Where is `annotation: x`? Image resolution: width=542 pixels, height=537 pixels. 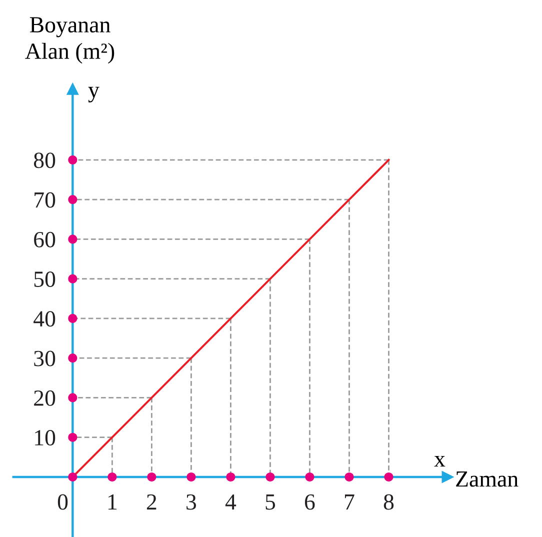 annotation: x is located at coordinates (440, 461).